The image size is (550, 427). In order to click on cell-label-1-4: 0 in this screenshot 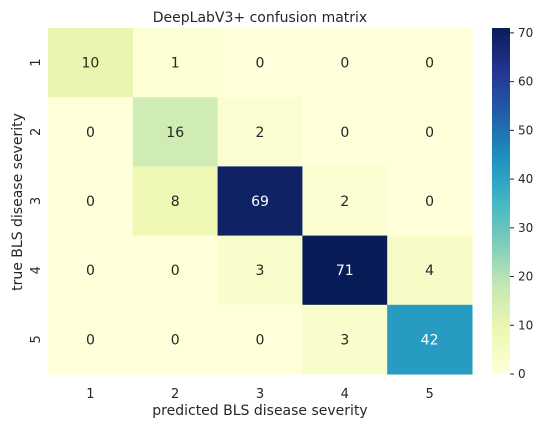, I will do `click(344, 64)`.